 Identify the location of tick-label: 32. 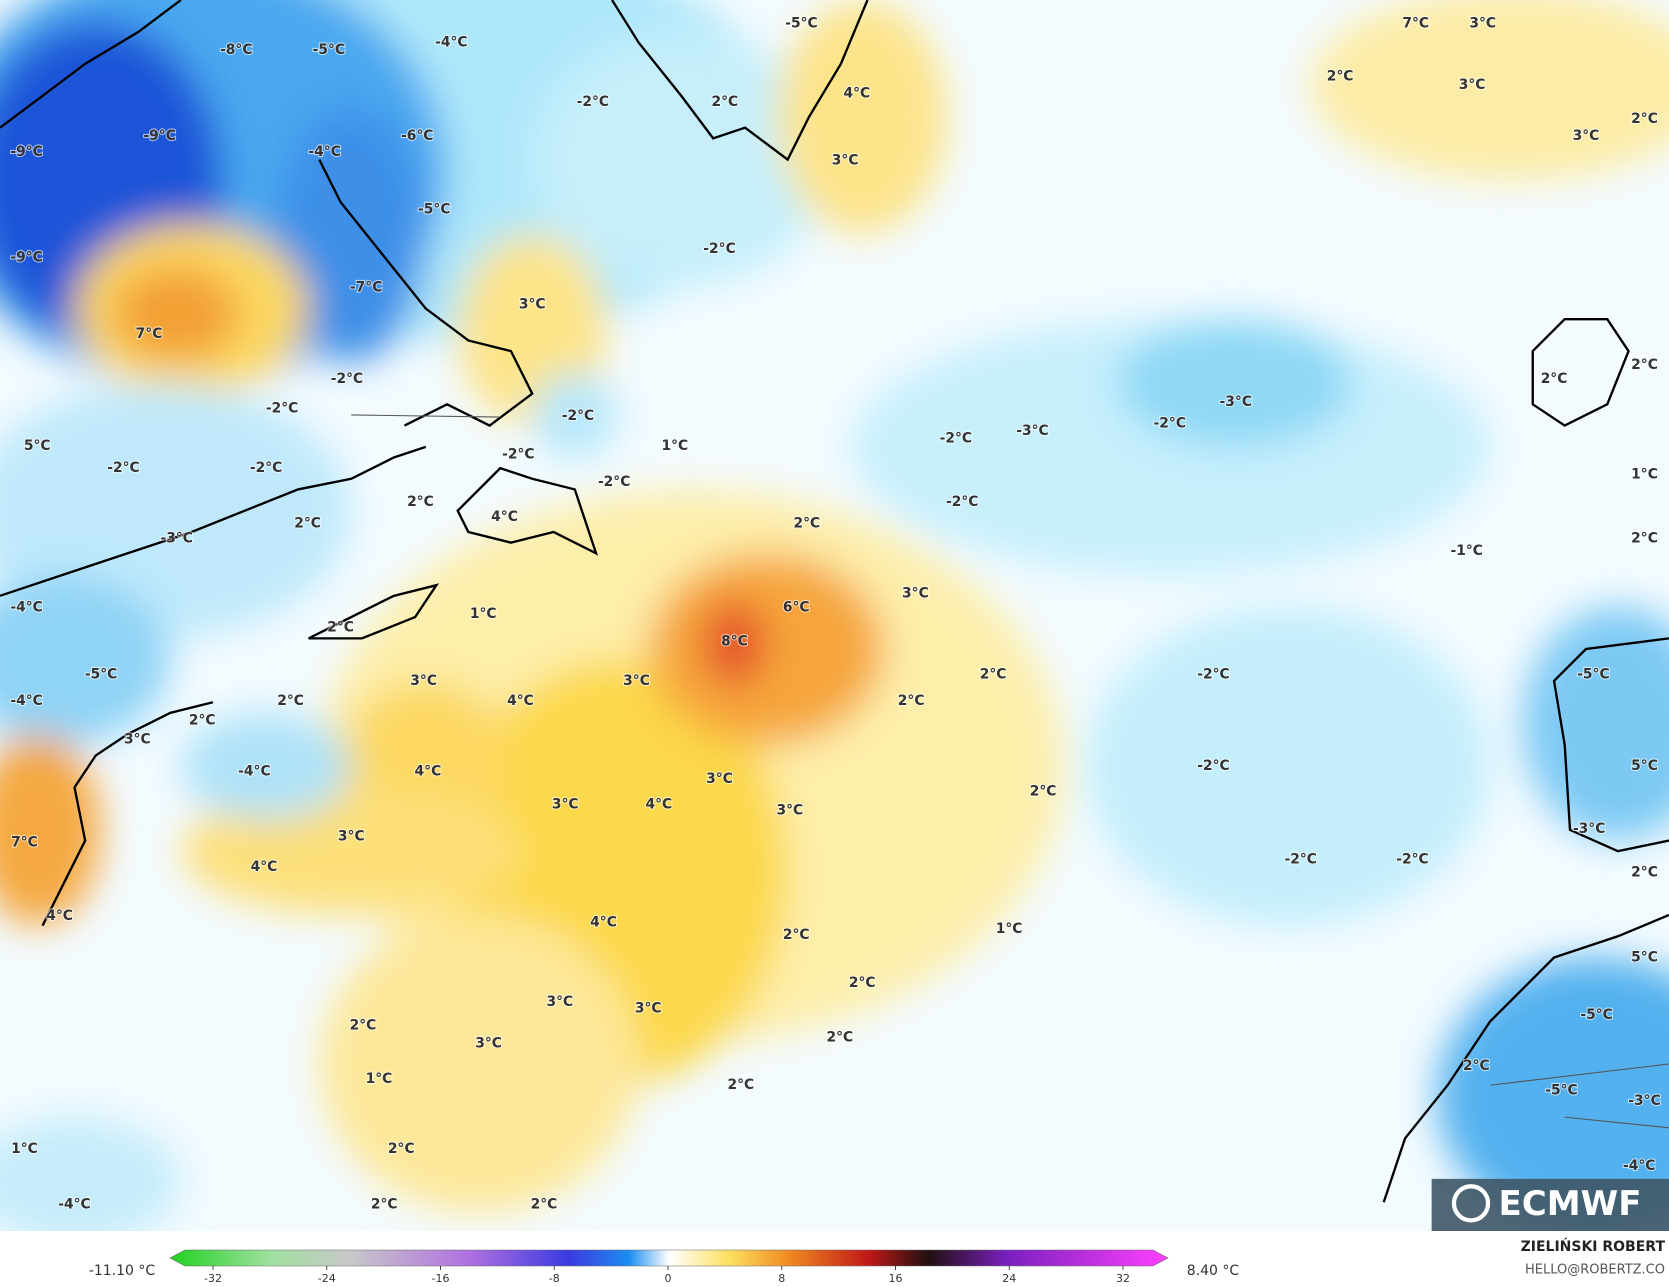
(1123, 1278).